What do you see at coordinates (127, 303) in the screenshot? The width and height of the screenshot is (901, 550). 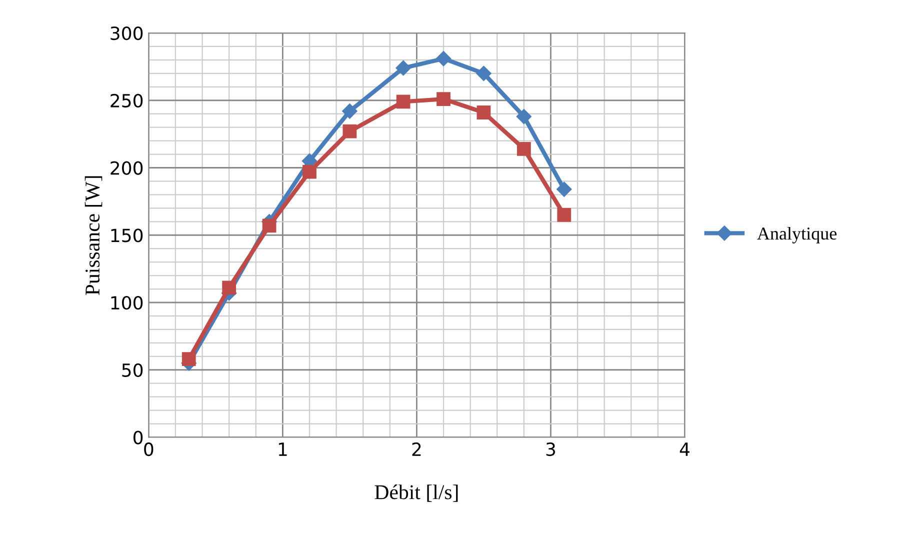 I see `y-tick-label: 100` at bounding box center [127, 303].